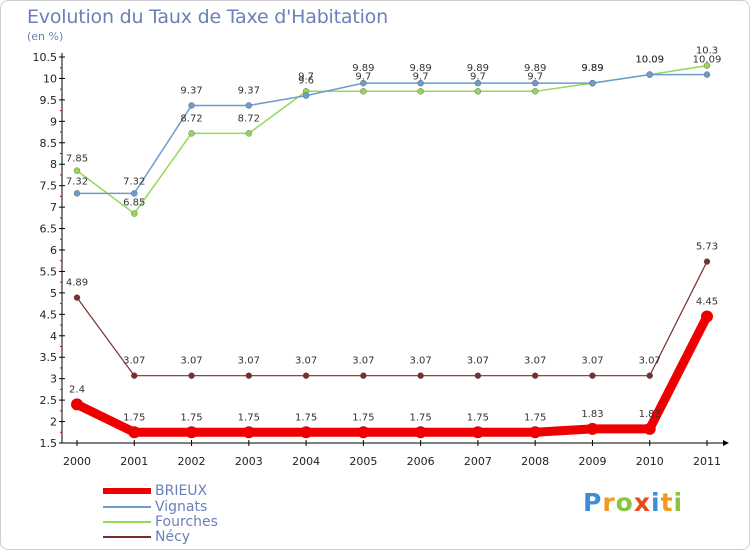  Describe the element at coordinates (667, 502) in the screenshot. I see `logo-letter: t` at that location.